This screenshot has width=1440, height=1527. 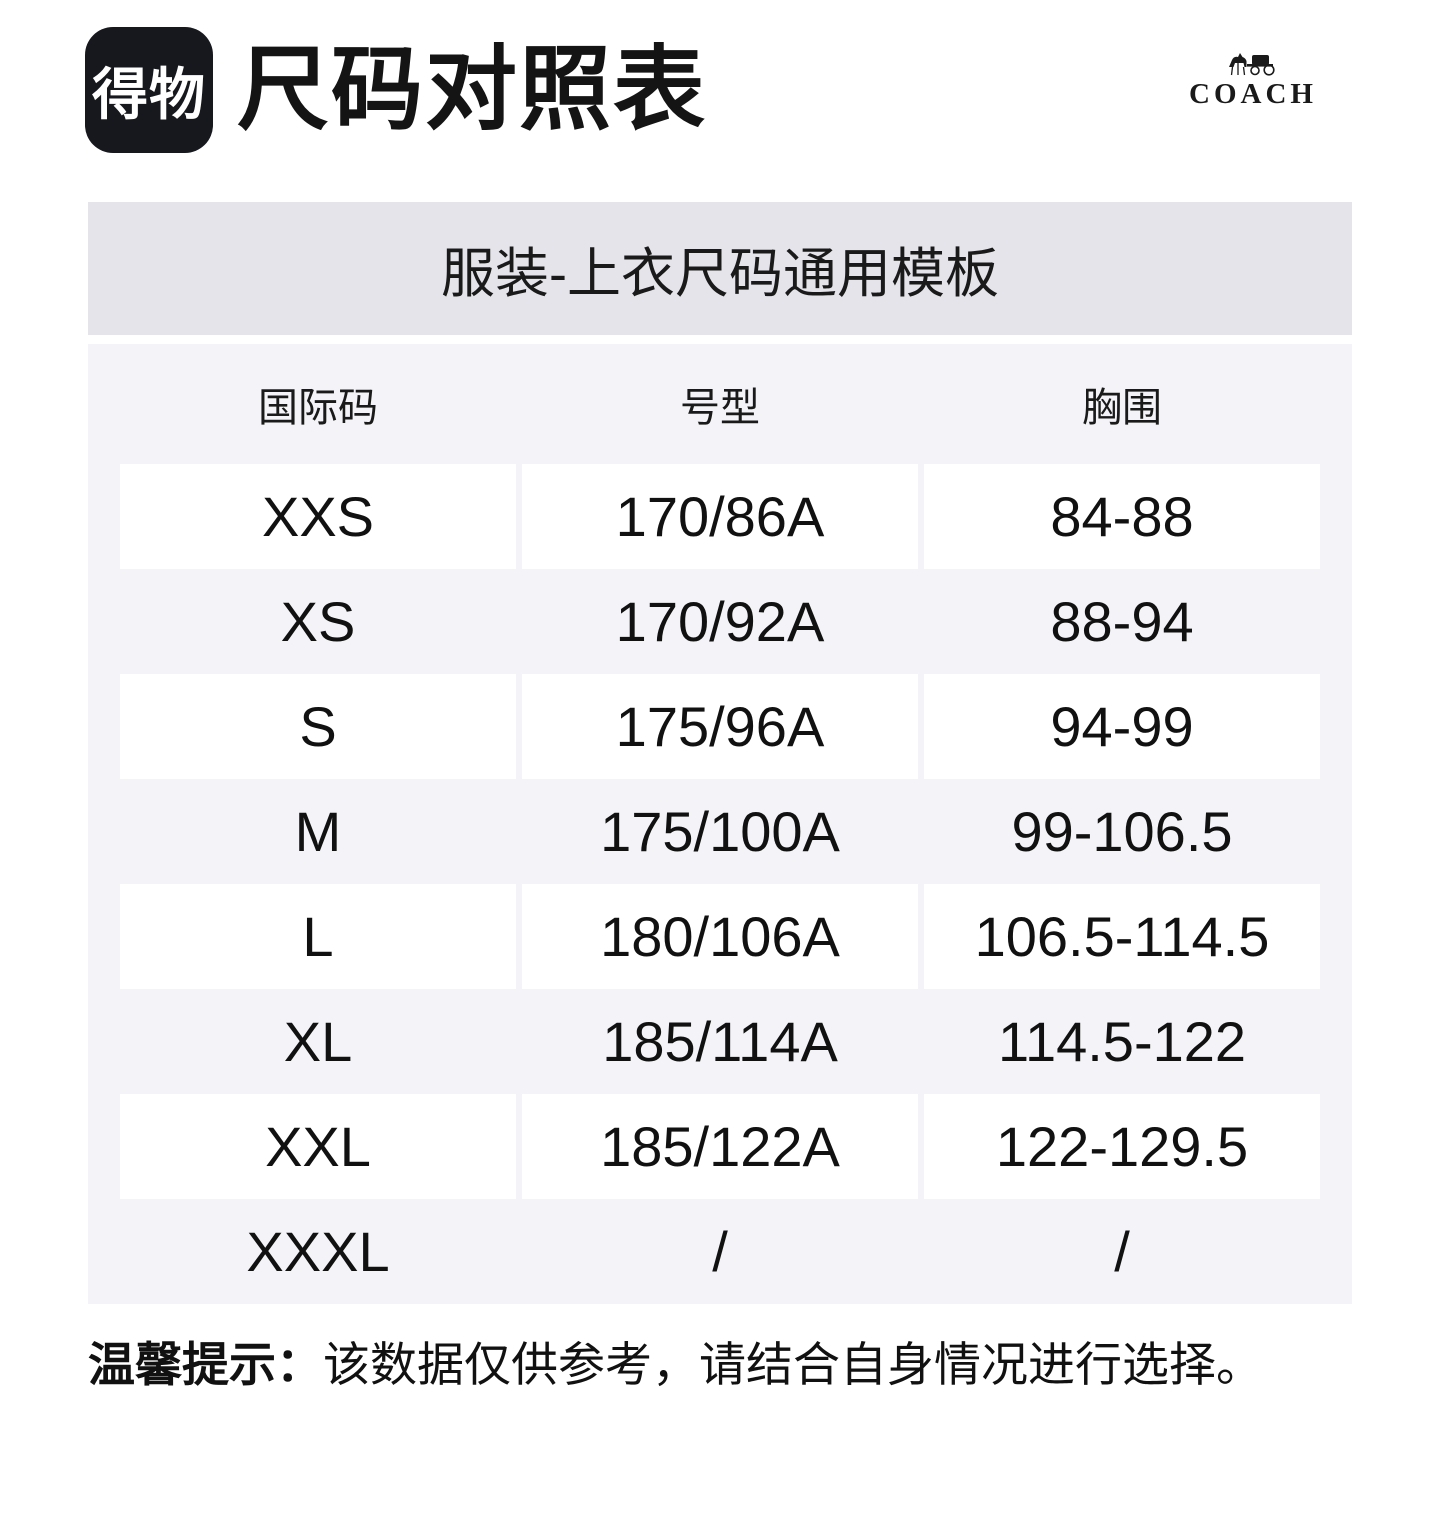 I want to click on spec-value: 185/114A, so click(x=720, y=1041).